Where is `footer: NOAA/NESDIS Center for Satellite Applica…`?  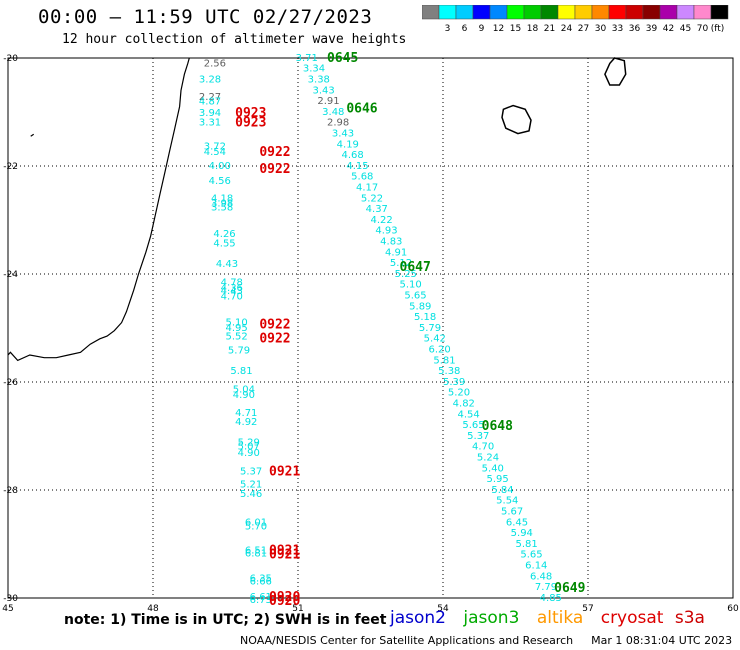
footer: NOAA/NESDIS Center for Satellite Applica… is located at coordinates (486, 640).